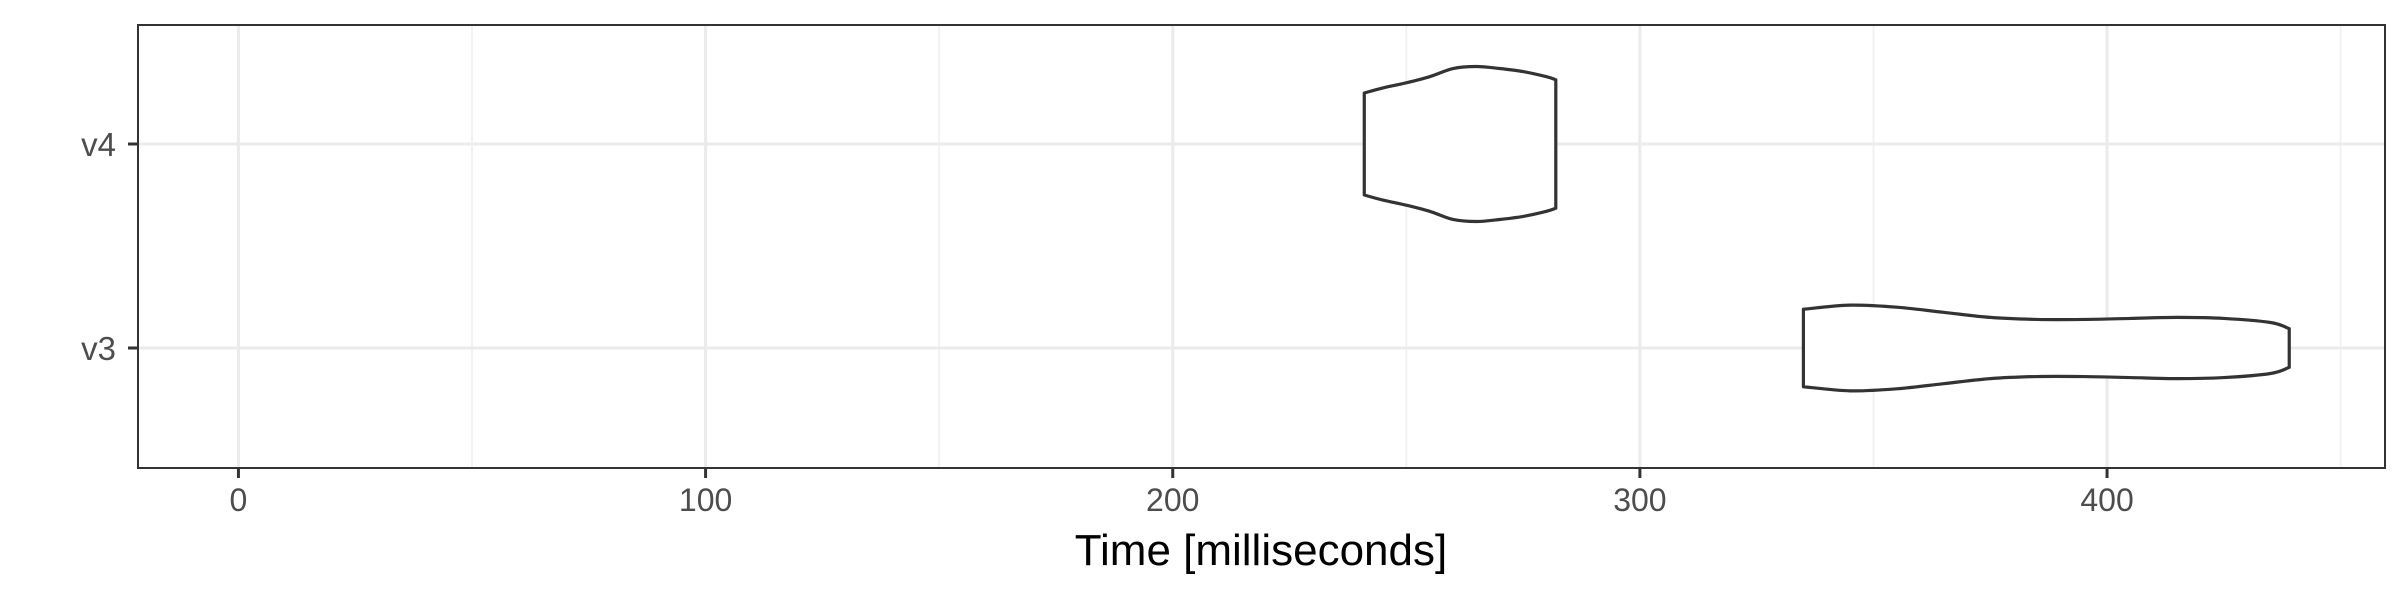 The height and width of the screenshot is (605, 2400). I want to click on x-tick-label: 400, so click(2106, 500).